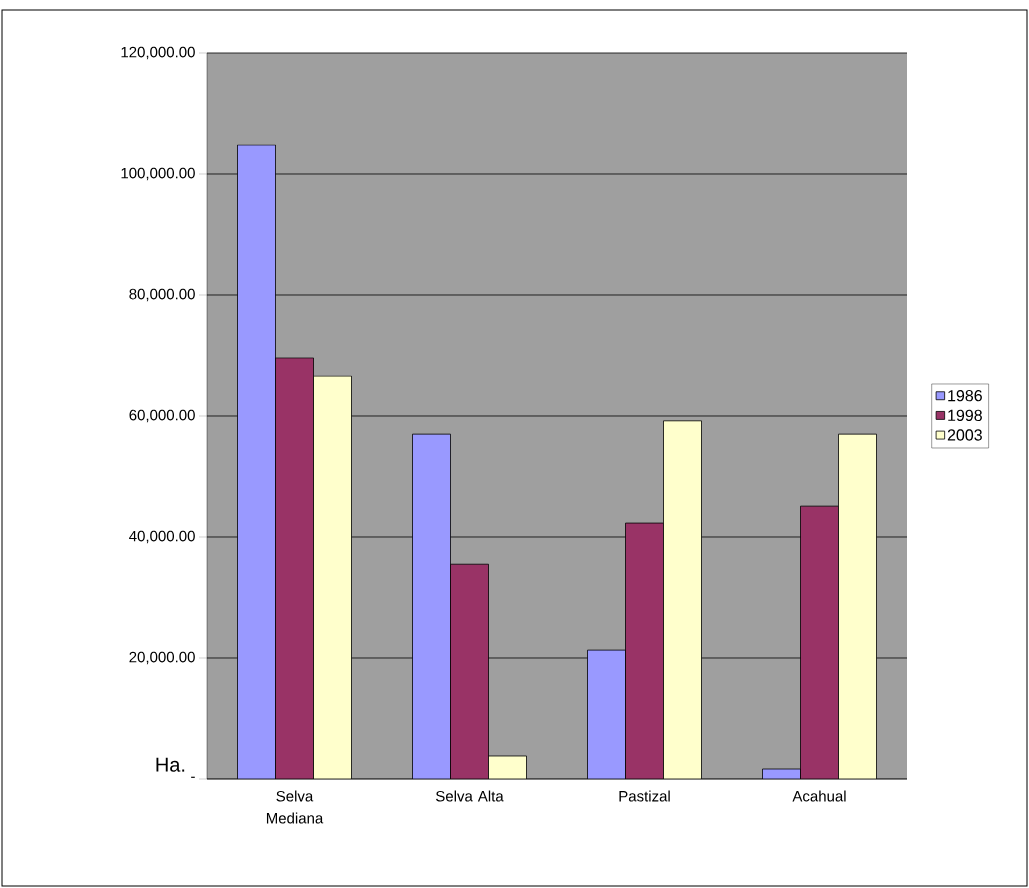 Image resolution: width=1029 pixels, height=888 pixels. I want to click on x-tick-label: Selva Alta, so click(469, 796).